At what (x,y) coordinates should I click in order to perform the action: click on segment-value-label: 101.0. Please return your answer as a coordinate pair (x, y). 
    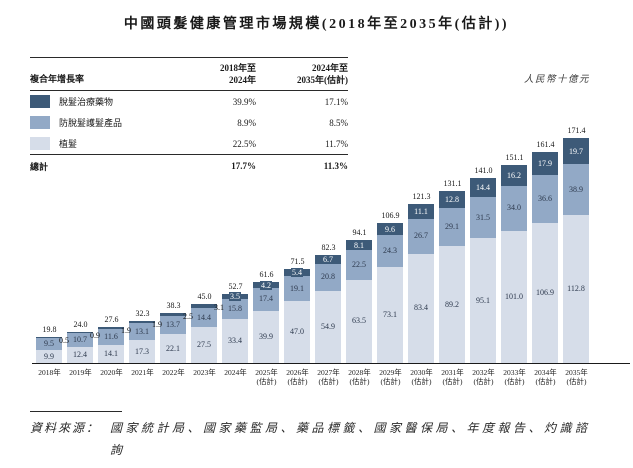
    Looking at the image, I should click on (514, 296).